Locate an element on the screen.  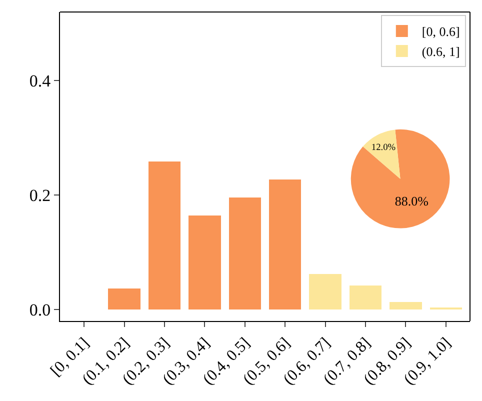
legend-label: [0, 0.6] is located at coordinates (441, 32).